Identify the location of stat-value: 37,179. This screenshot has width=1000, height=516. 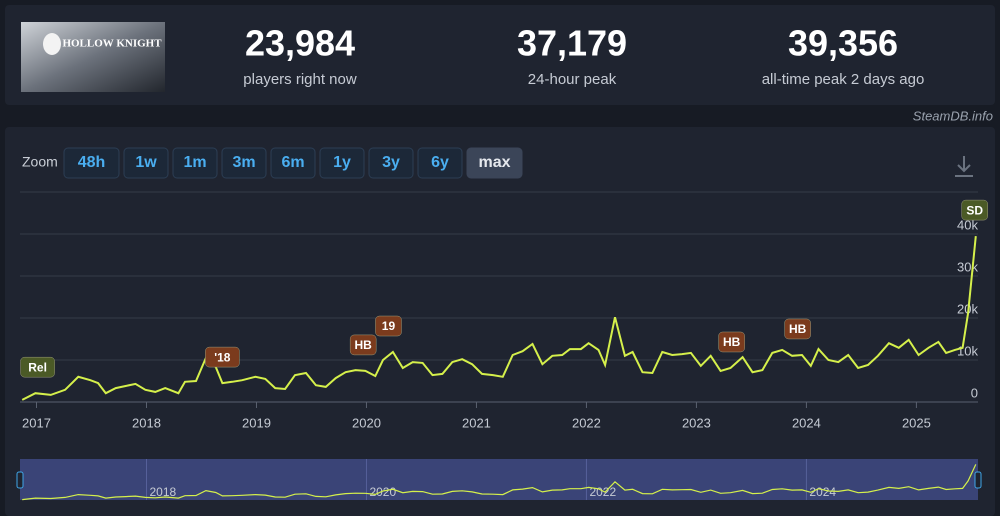
(572, 43).